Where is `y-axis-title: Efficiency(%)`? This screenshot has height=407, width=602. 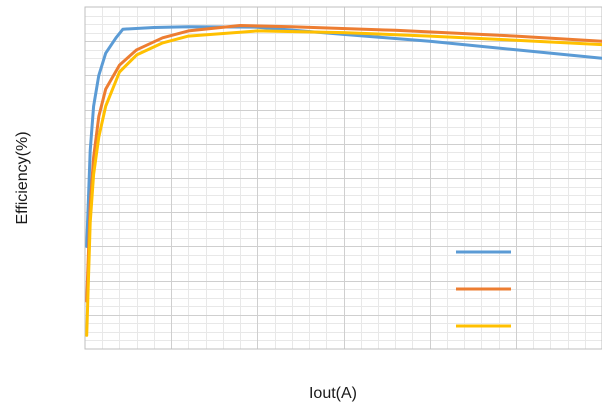 y-axis-title: Efficiency(%) is located at coordinates (22, 177).